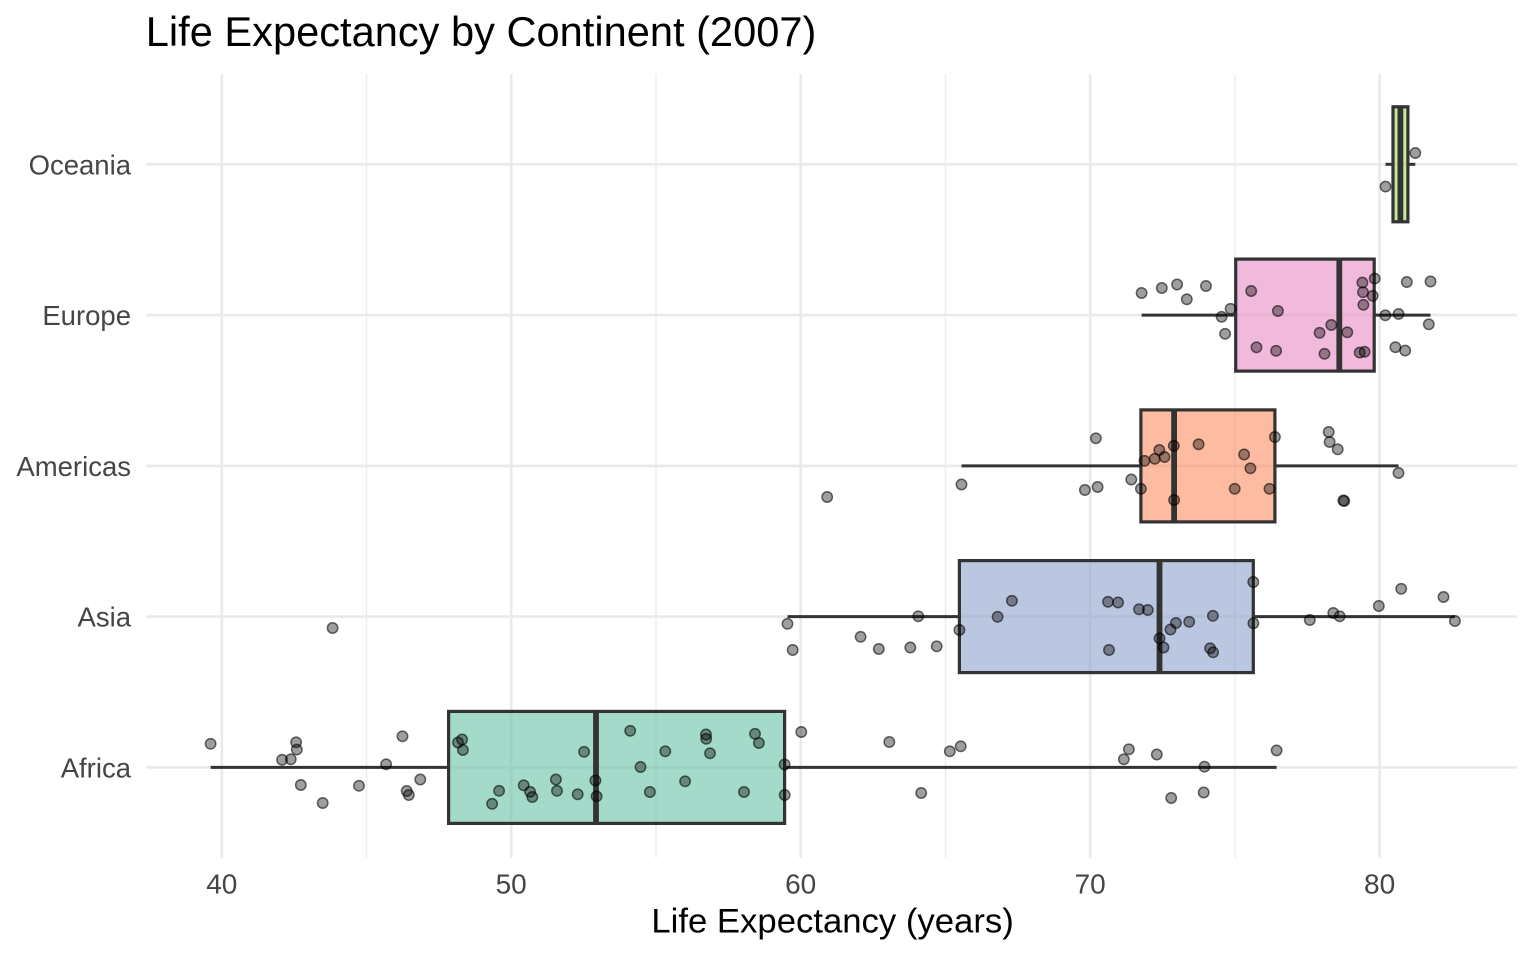 This screenshot has width=1536, height=960. I want to click on svg-text: Oceania, so click(80, 164).